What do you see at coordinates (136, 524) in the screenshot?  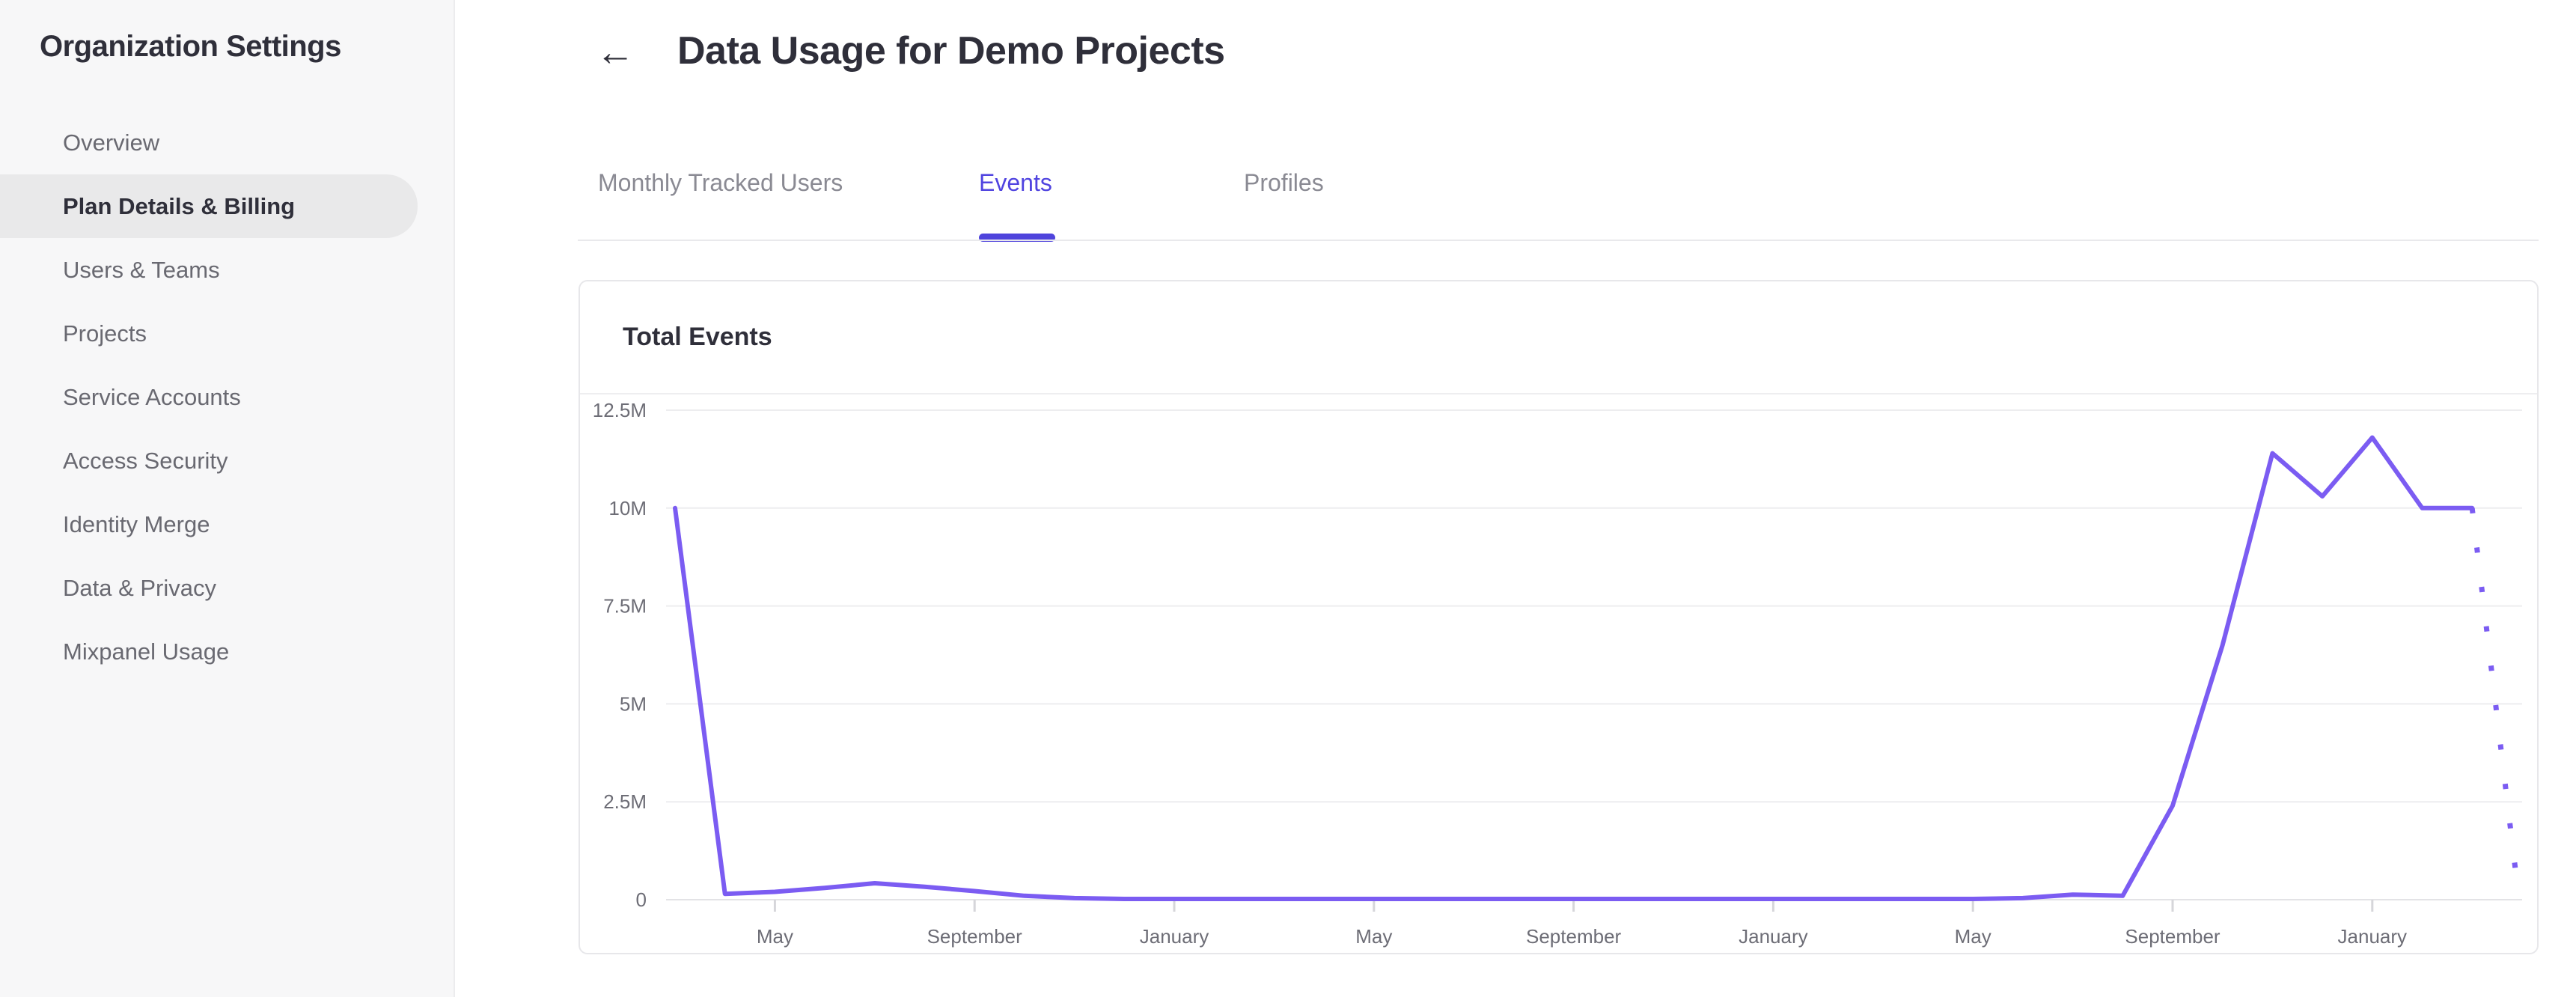 I see `sidebar-item-identity-merge: Identity Merge` at bounding box center [136, 524].